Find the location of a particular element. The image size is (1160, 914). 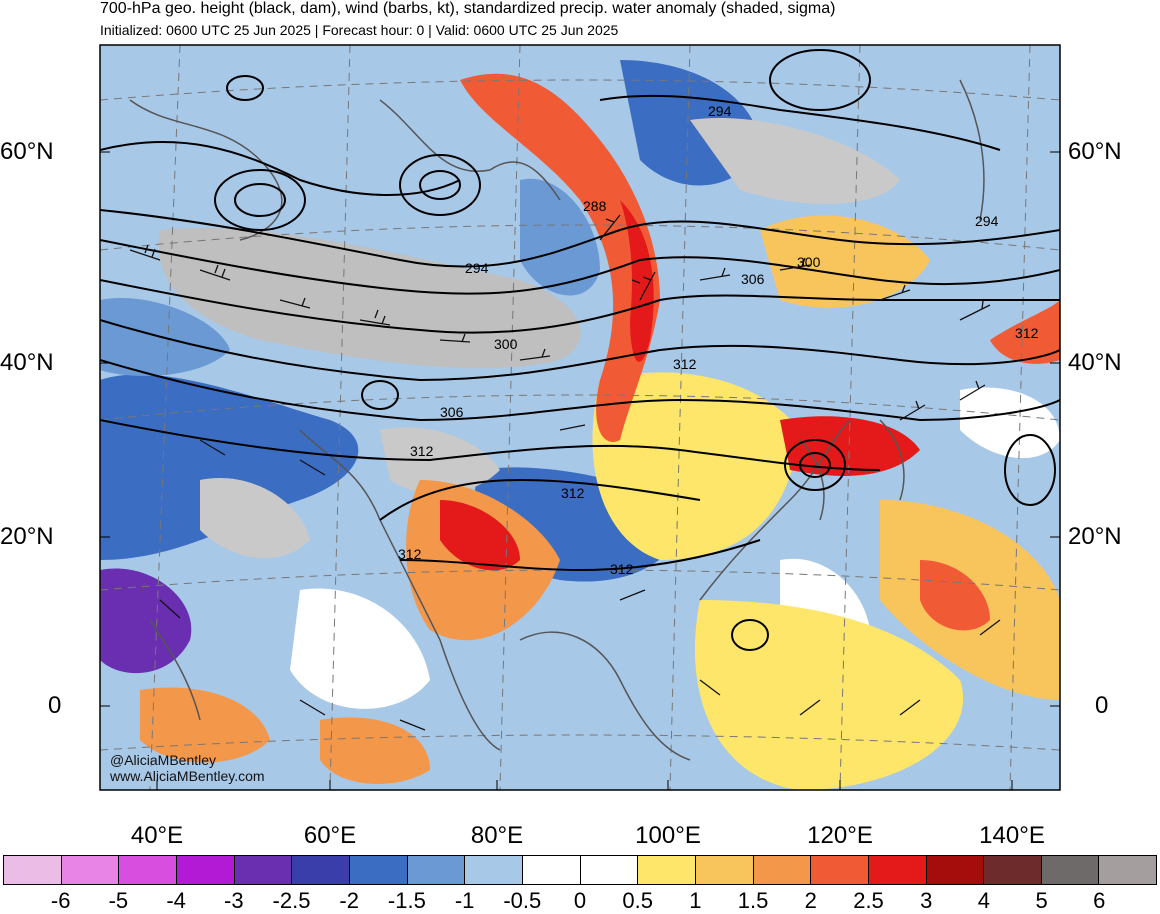

colorbar-label: -2.5 is located at coordinates (291, 900).